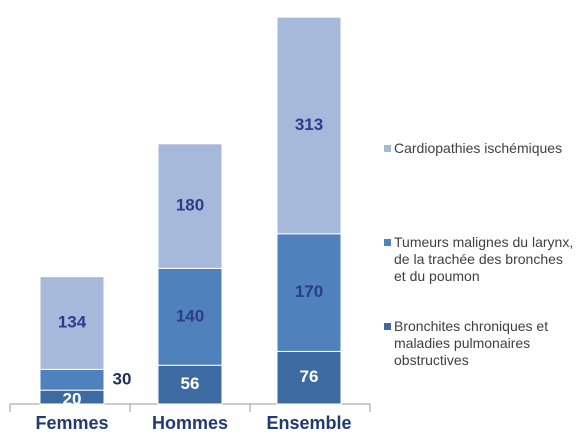  What do you see at coordinates (122, 378) in the screenshot?
I see `data-label: 30` at bounding box center [122, 378].